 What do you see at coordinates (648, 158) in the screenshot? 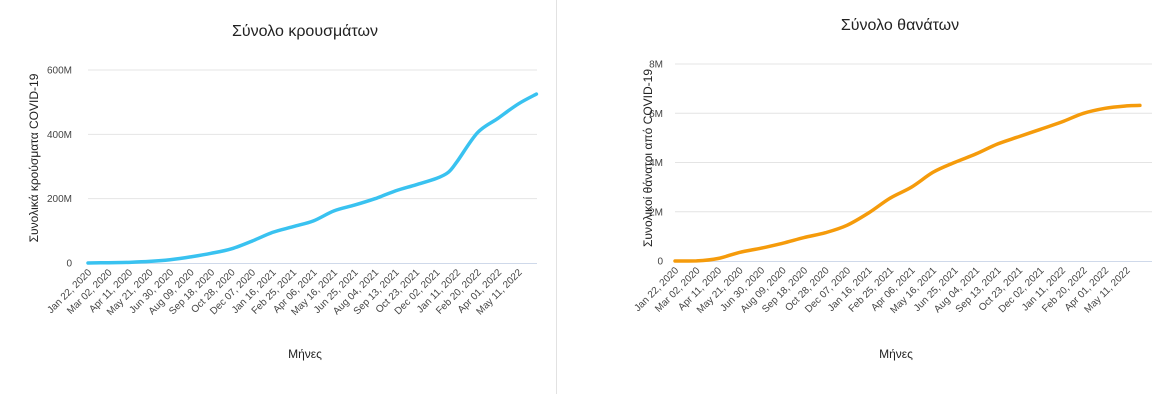
I see `y-axis-label: Συνολικοί θάνατοι από COVID-19` at bounding box center [648, 158].